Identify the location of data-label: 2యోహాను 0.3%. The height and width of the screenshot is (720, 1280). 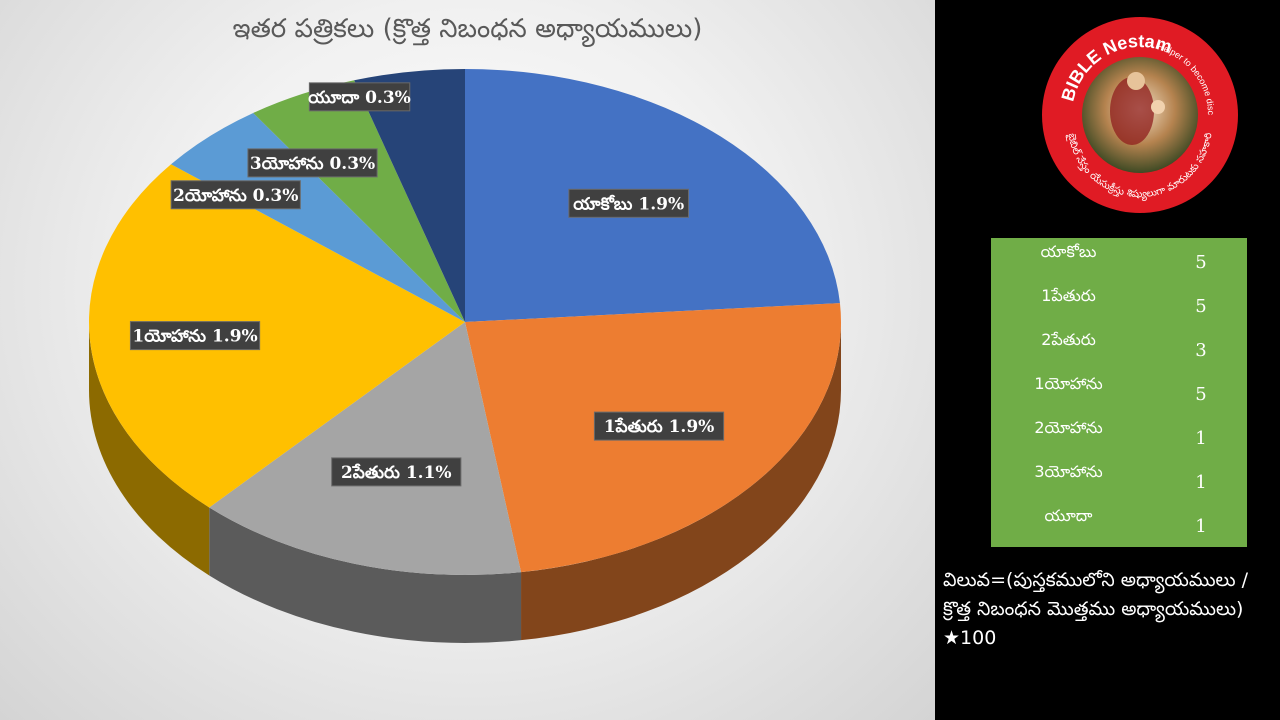
(235, 195).